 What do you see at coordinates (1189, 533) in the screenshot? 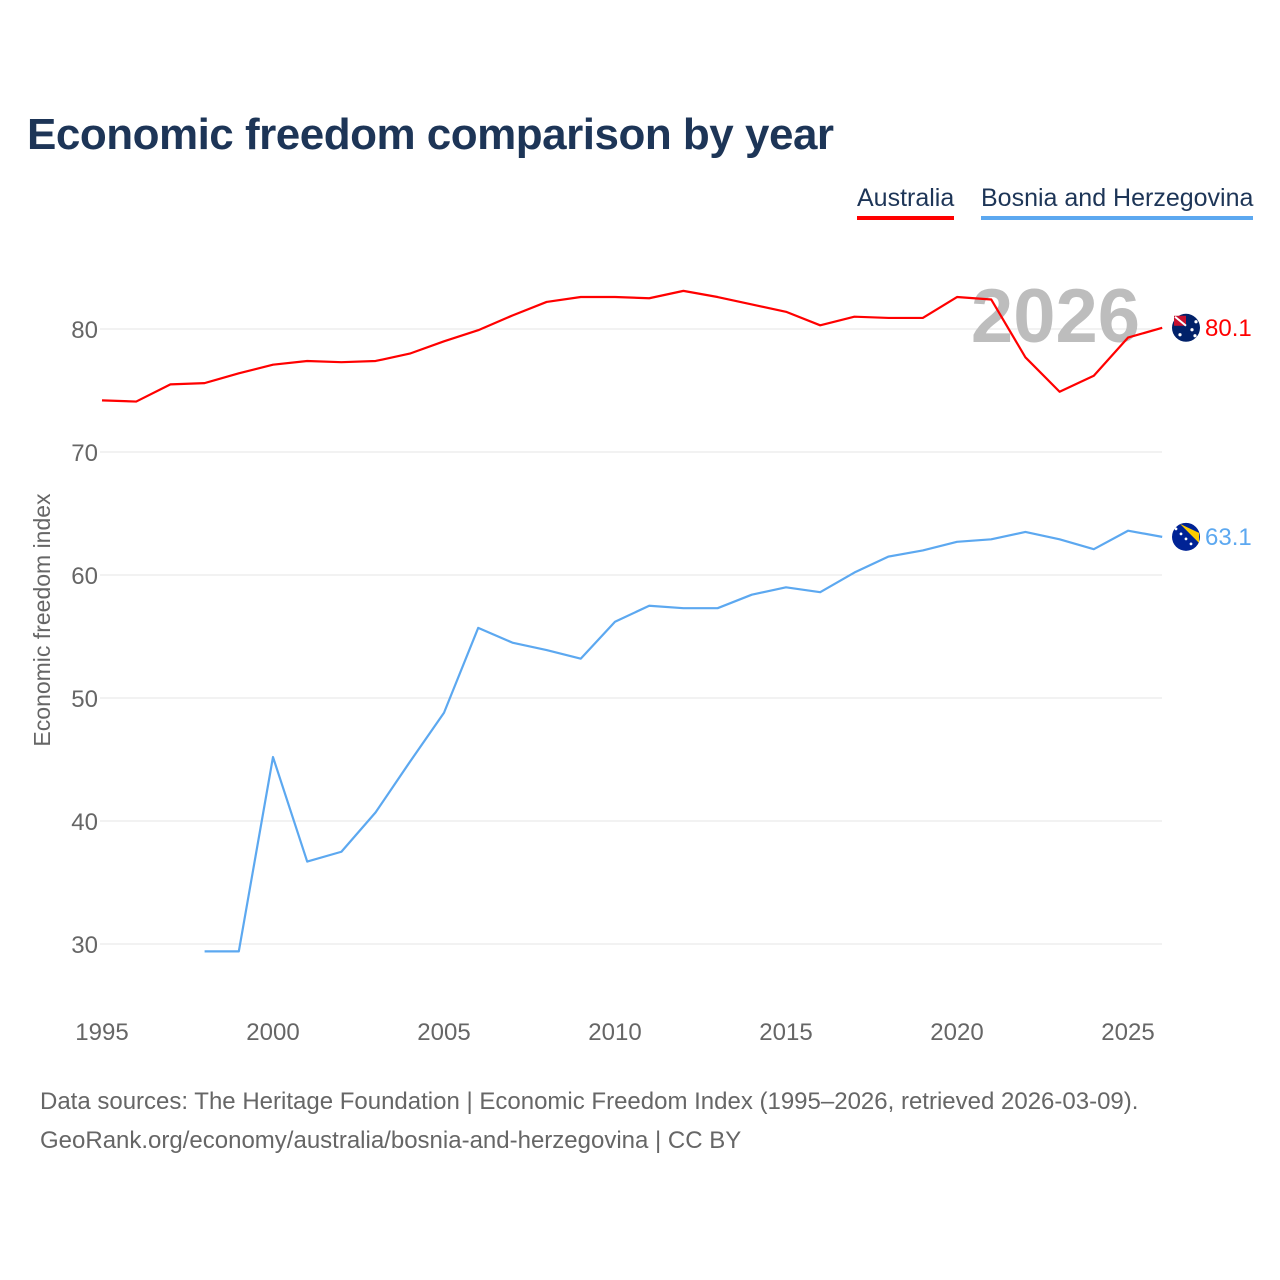
I see `flag-triangle` at bounding box center [1189, 533].